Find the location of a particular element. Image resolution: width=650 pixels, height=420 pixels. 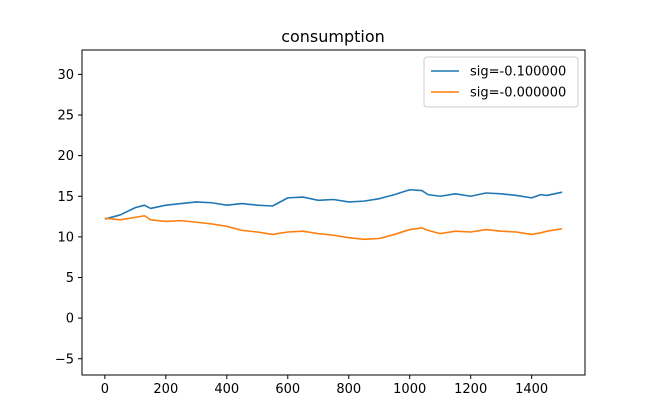

y-tick-label: 0 is located at coordinates (70, 319).